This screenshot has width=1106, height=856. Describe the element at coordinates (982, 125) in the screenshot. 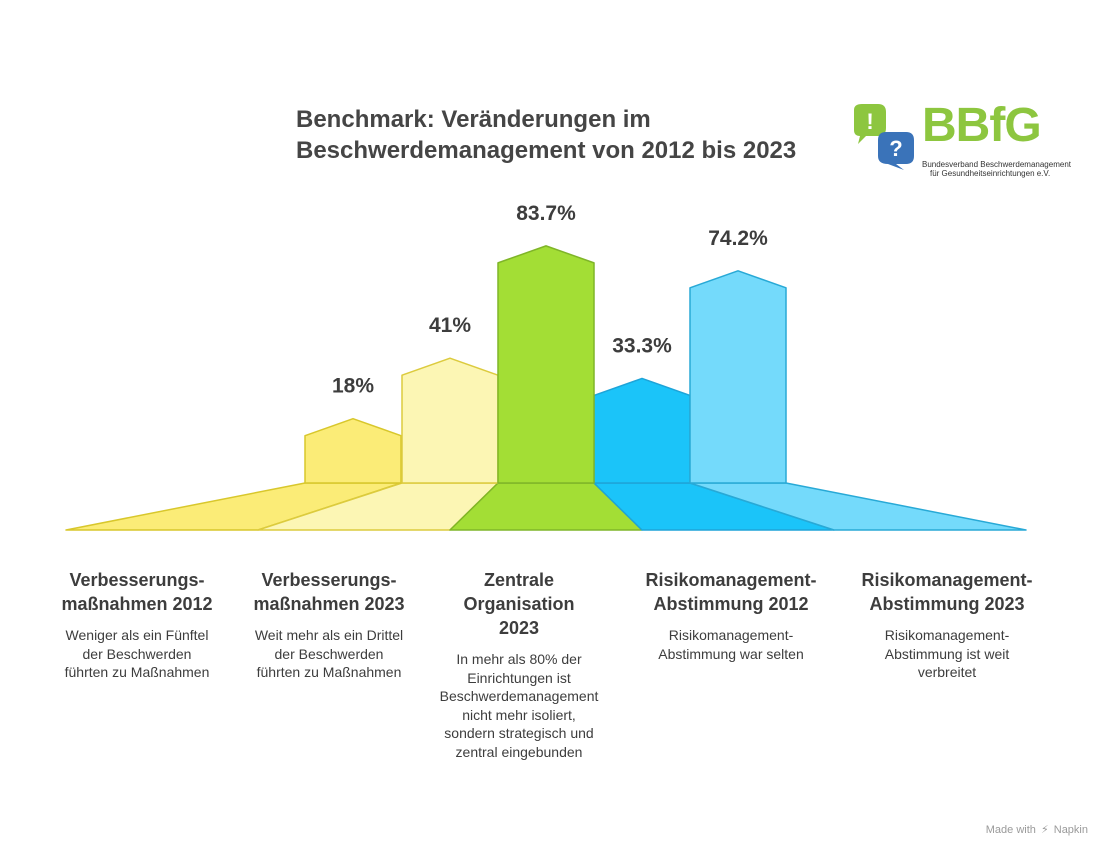

I see `logo-text: BBfG` at that location.